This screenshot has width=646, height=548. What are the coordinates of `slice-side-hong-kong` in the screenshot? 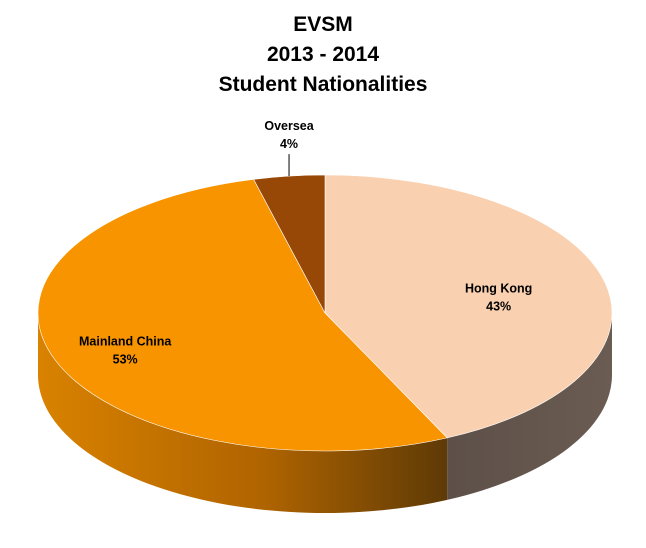 It's located at (529, 406).